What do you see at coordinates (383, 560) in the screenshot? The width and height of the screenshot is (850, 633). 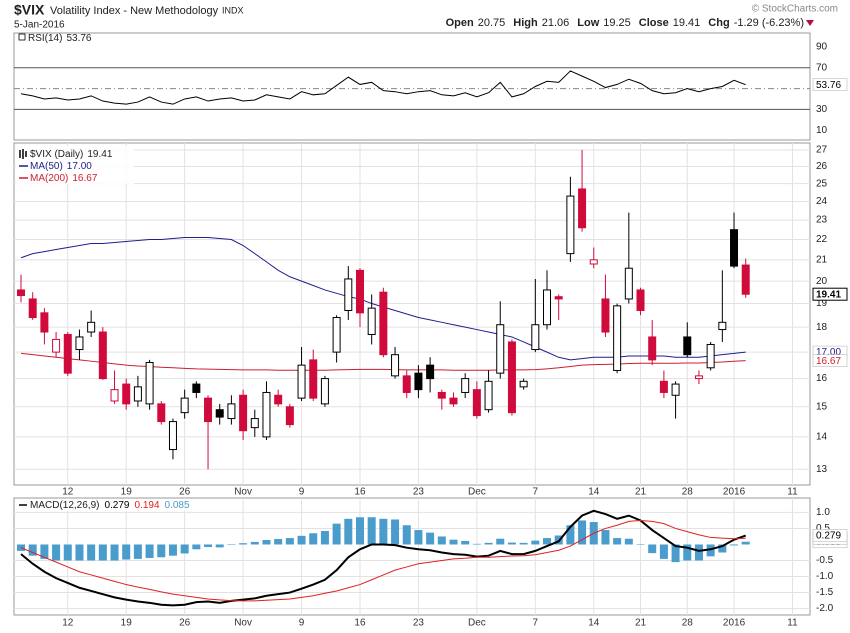 I see `macd-line` at bounding box center [383, 560].